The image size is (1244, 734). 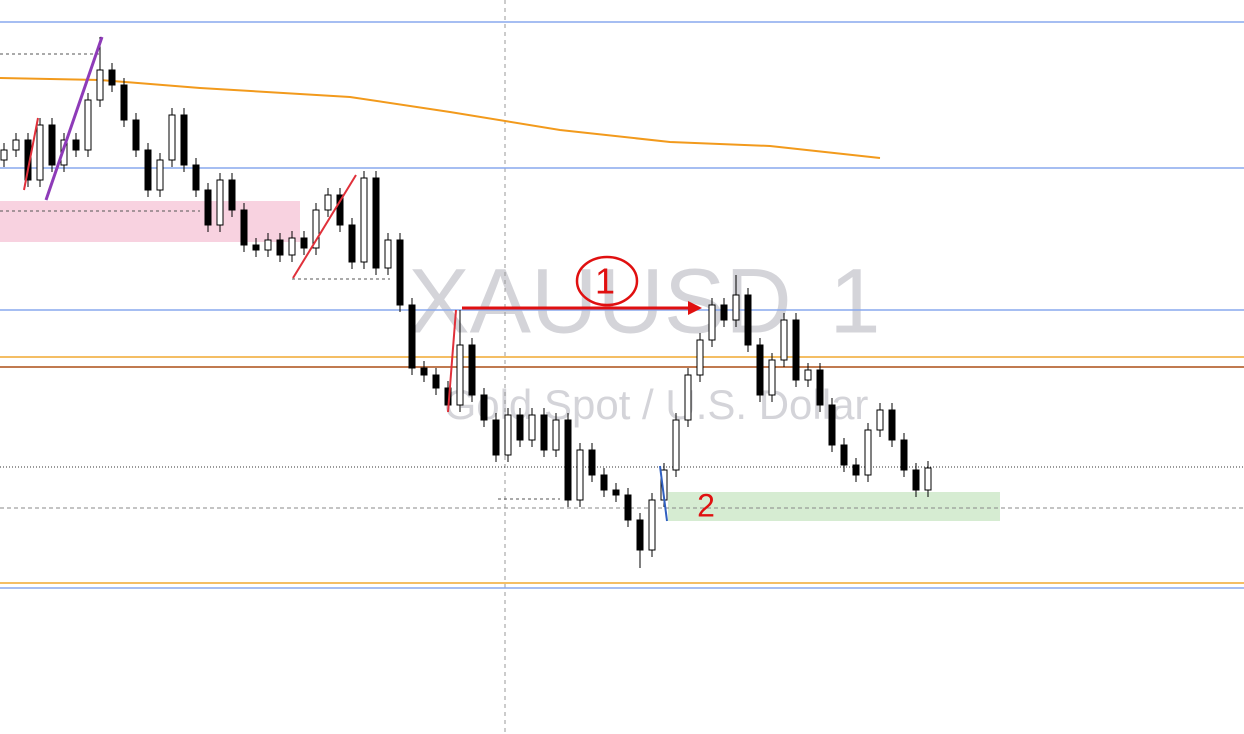 I want to click on watermark-symbol: XAUUSD, so click(x=599, y=301).